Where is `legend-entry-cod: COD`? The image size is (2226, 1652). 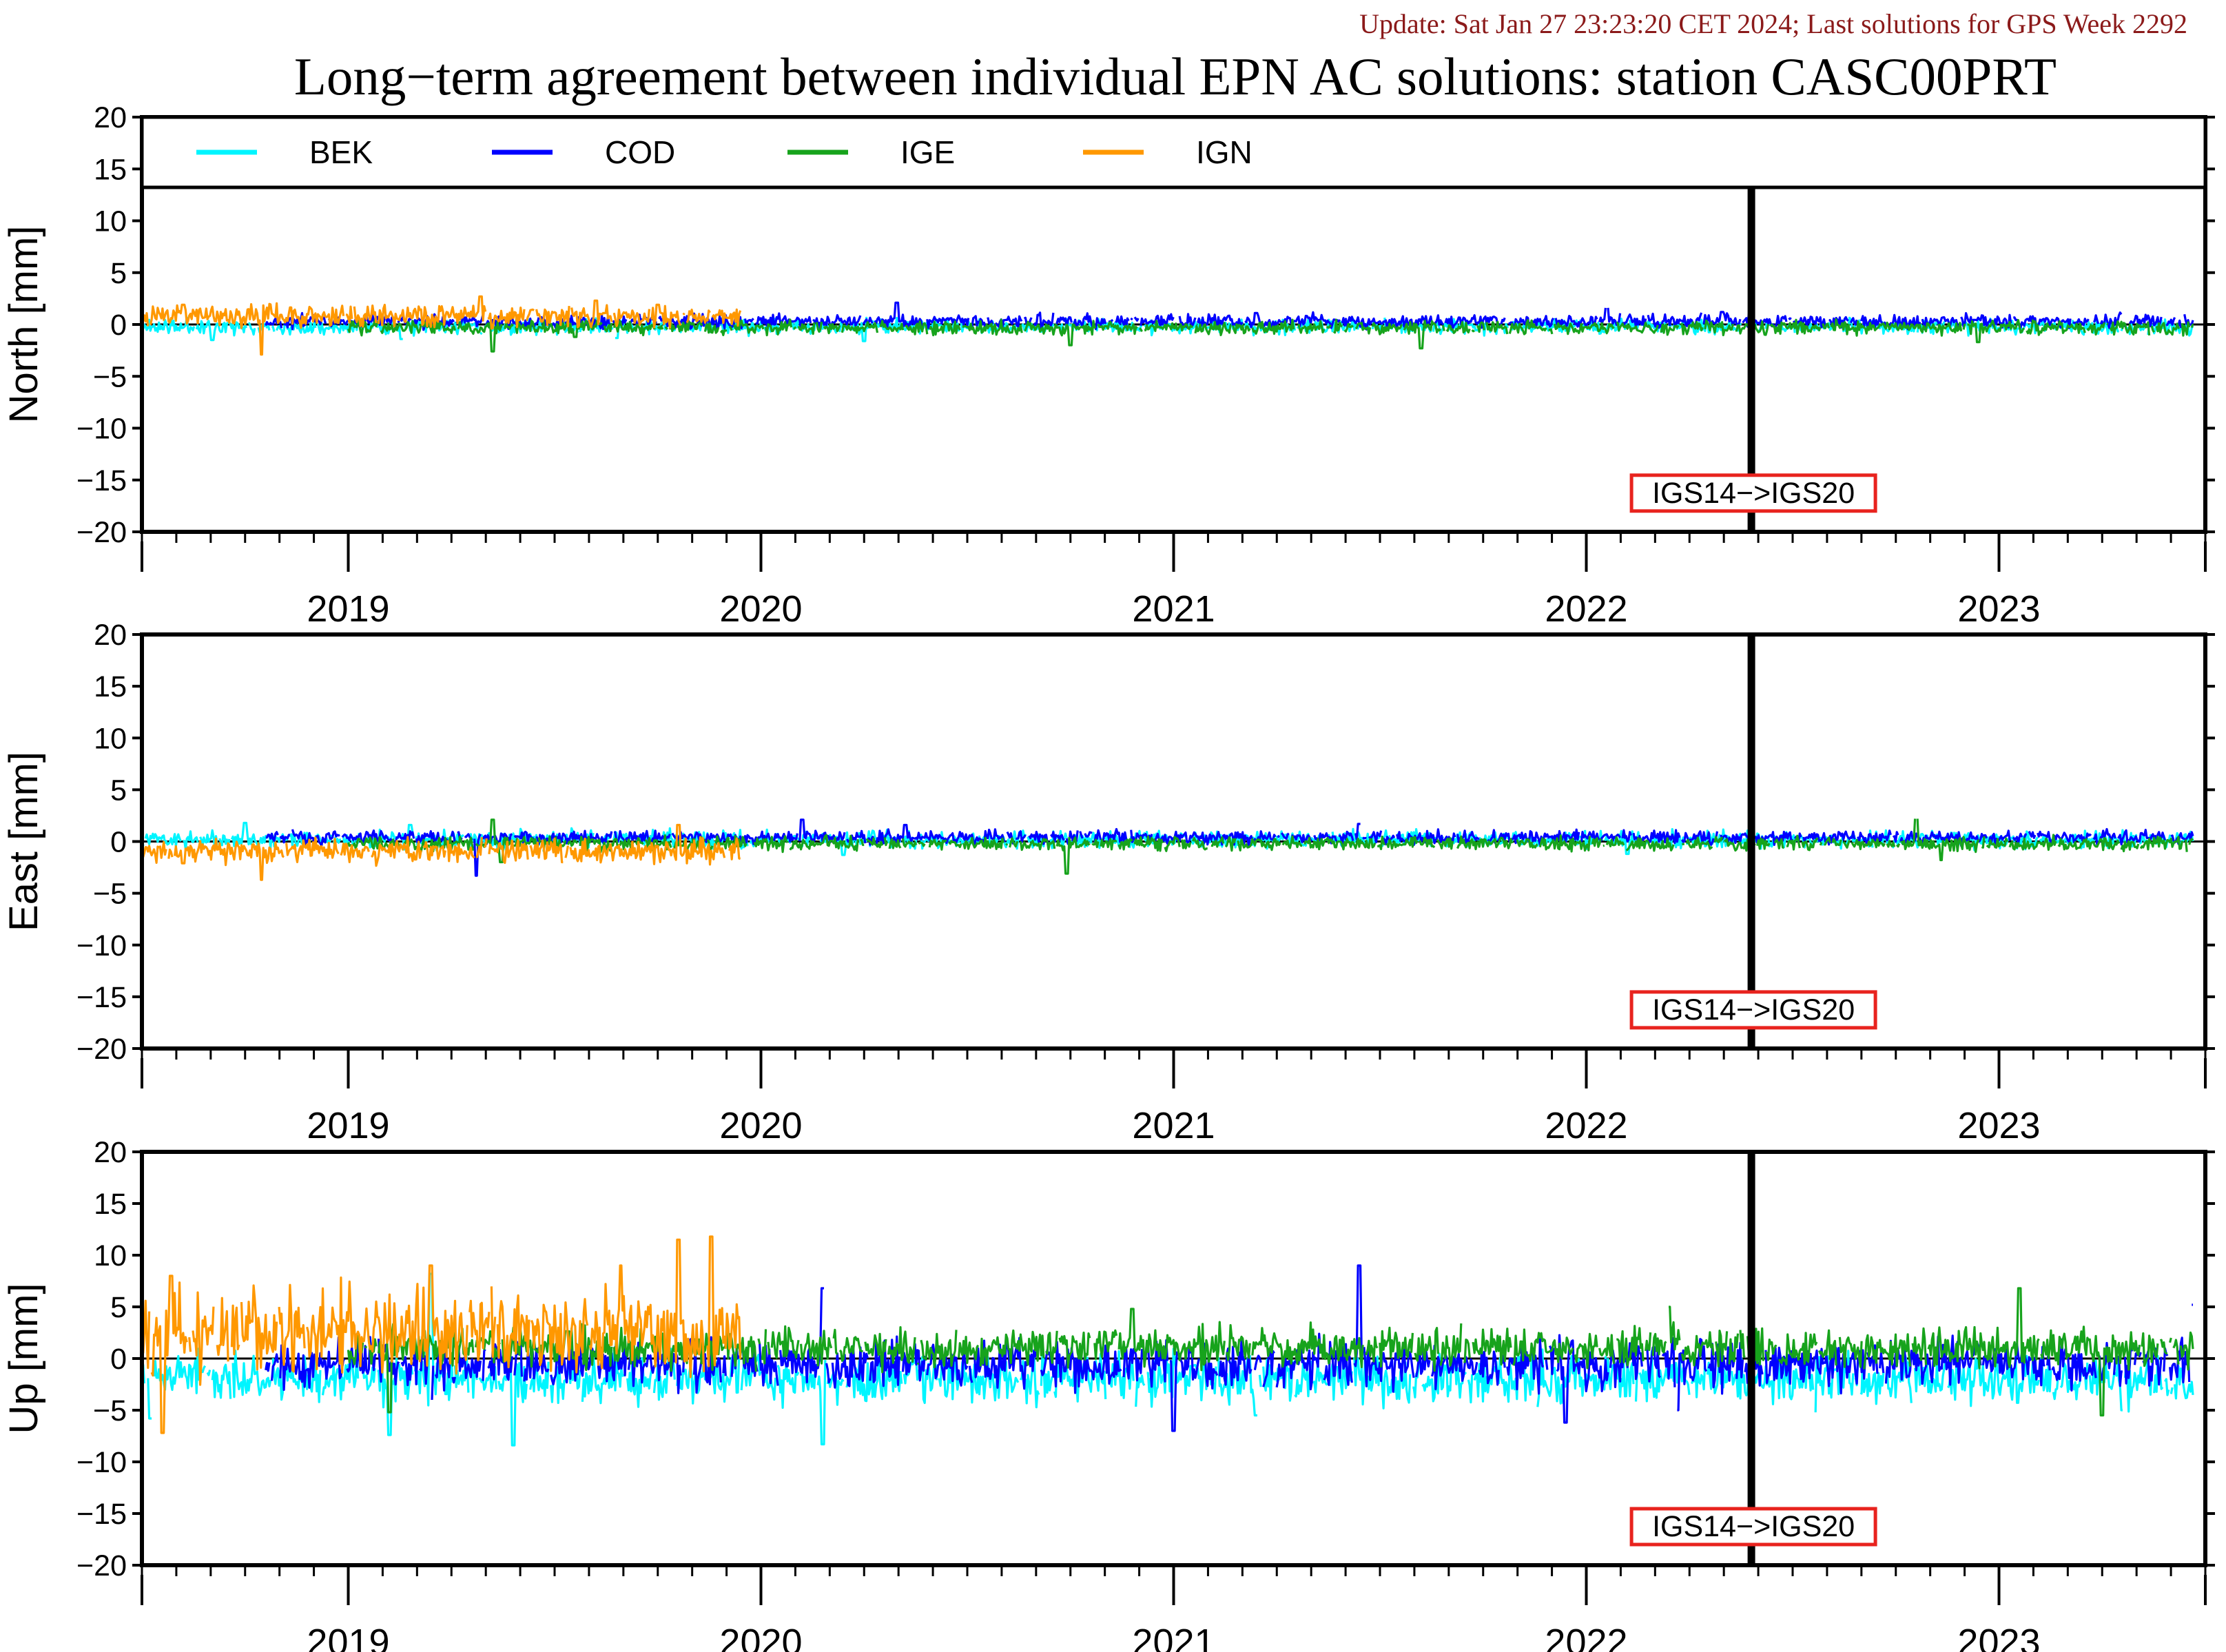 legend-entry-cod: COD is located at coordinates (583, 152).